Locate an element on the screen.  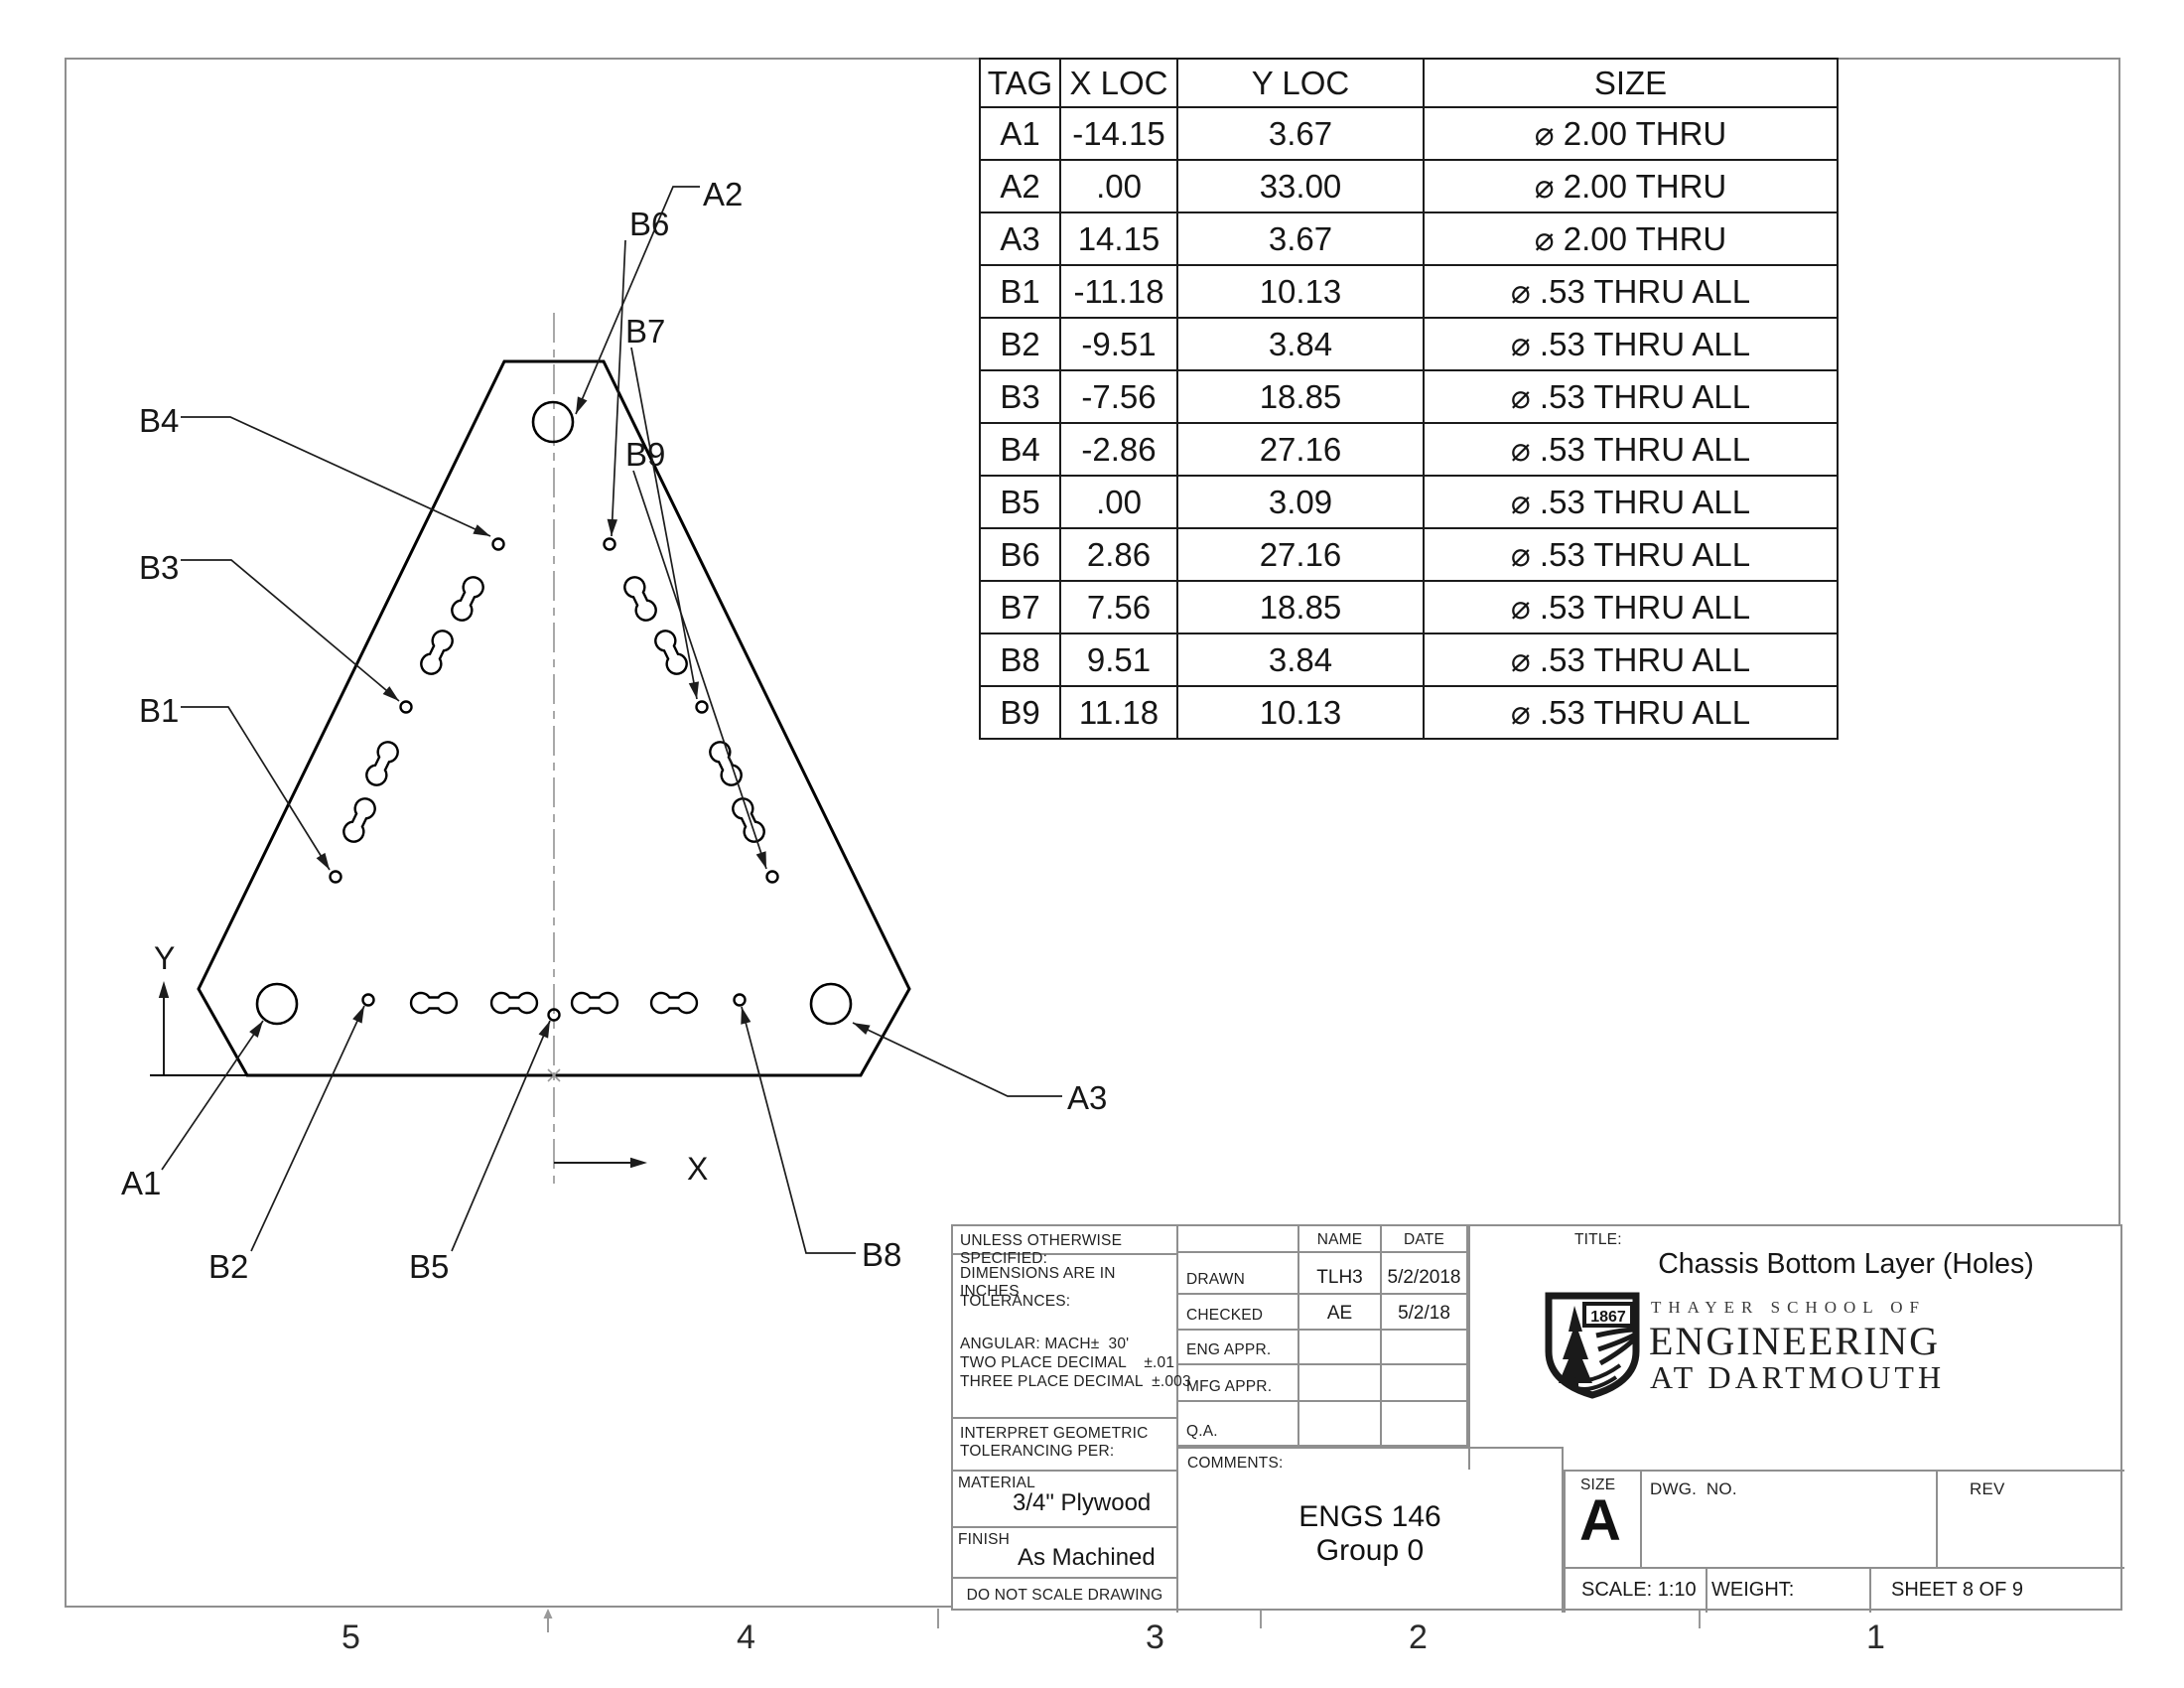
zone-number-4: 4 is located at coordinates (746, 1637).